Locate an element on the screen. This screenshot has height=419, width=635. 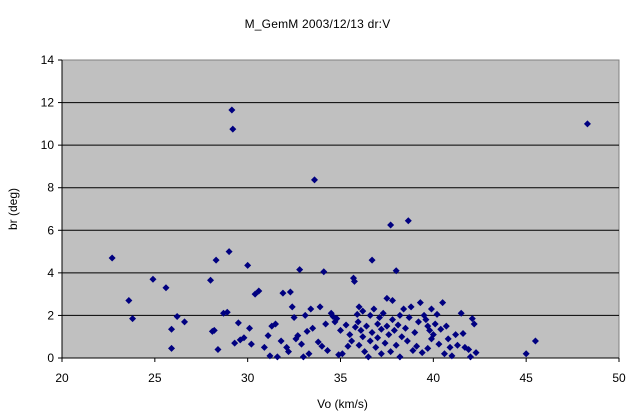
x-tick-label: 30 is located at coordinates (248, 378).